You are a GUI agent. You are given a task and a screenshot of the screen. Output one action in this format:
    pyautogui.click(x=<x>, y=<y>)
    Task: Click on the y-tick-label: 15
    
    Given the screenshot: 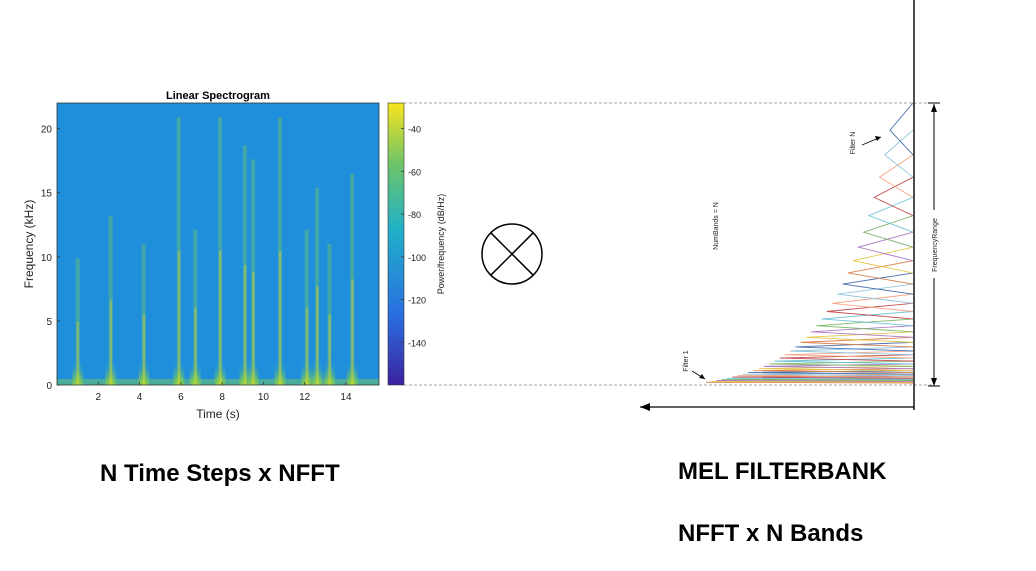 What is the action you would take?
    pyautogui.click(x=47, y=194)
    